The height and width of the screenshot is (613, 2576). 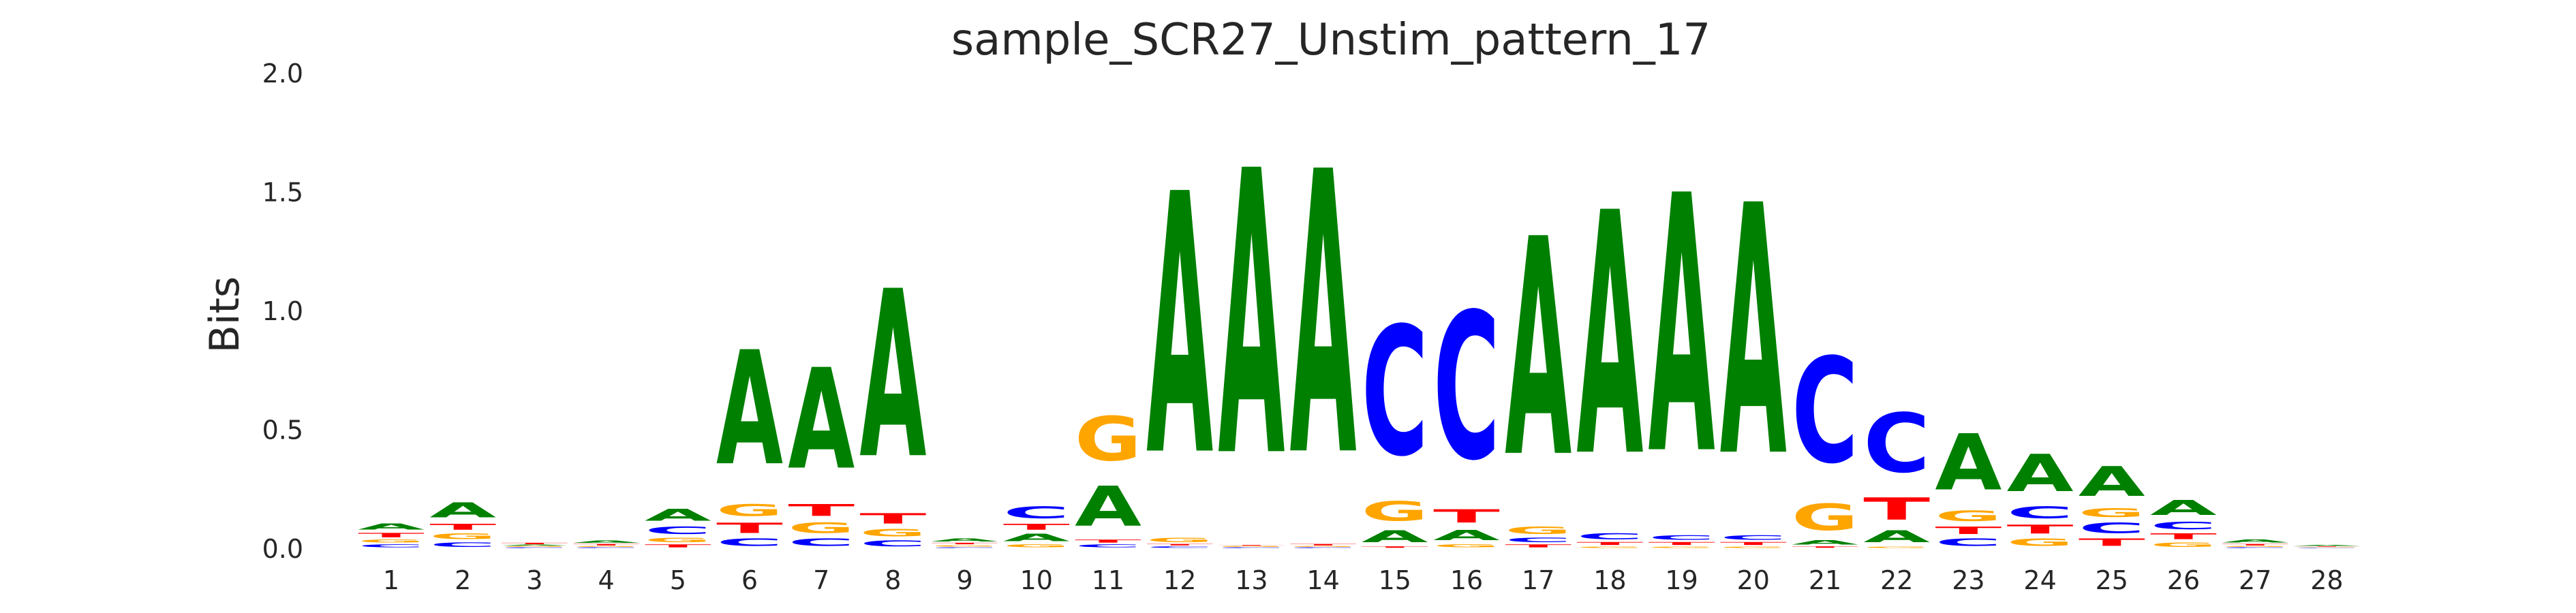 I want to click on y-tick-label: 0.5, so click(x=282, y=430).